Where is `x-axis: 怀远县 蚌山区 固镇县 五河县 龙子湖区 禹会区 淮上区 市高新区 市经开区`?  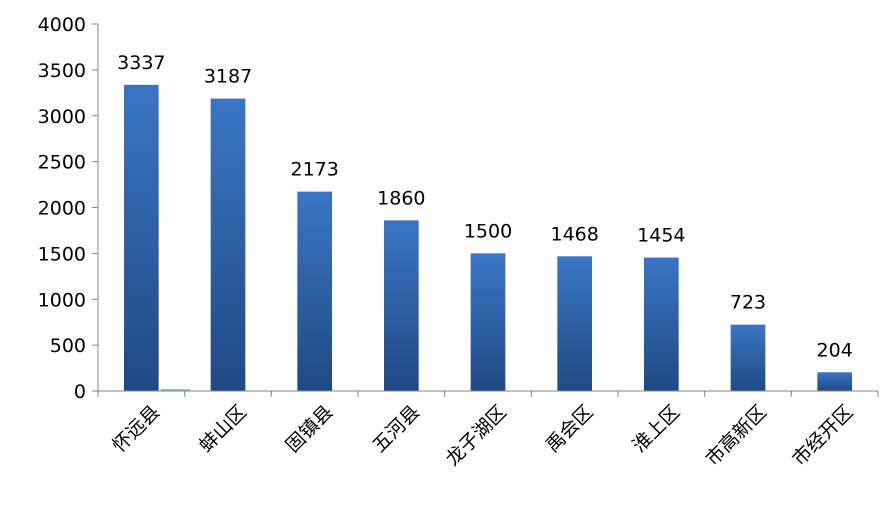 x-axis: 怀远县 蚌山区 固镇县 五河县 龙子湖区 禹会区 淮上区 市高新区 市经开区 is located at coordinates (488, 430).